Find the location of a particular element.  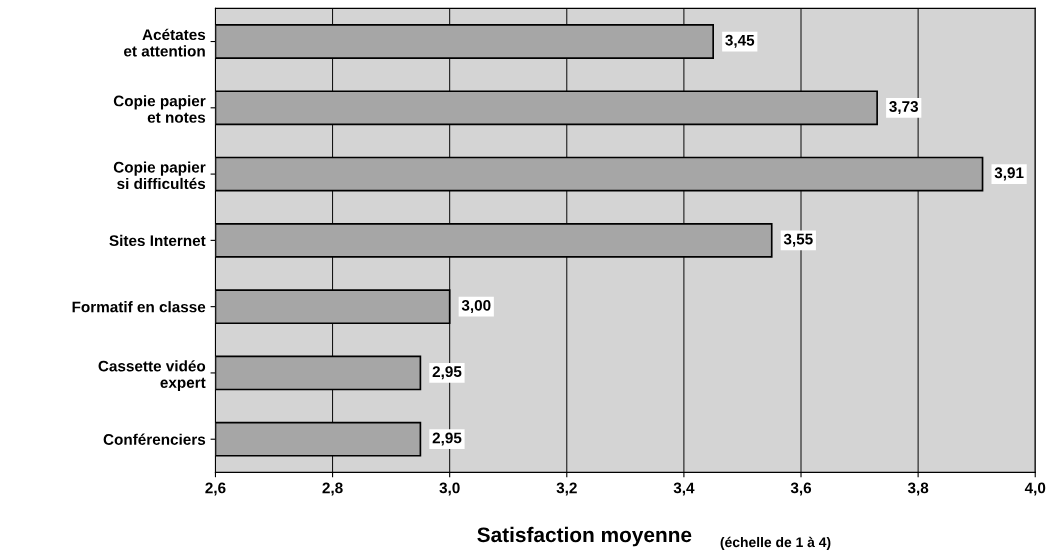

y-tick-label: Copie papier et notes is located at coordinates (159, 109).